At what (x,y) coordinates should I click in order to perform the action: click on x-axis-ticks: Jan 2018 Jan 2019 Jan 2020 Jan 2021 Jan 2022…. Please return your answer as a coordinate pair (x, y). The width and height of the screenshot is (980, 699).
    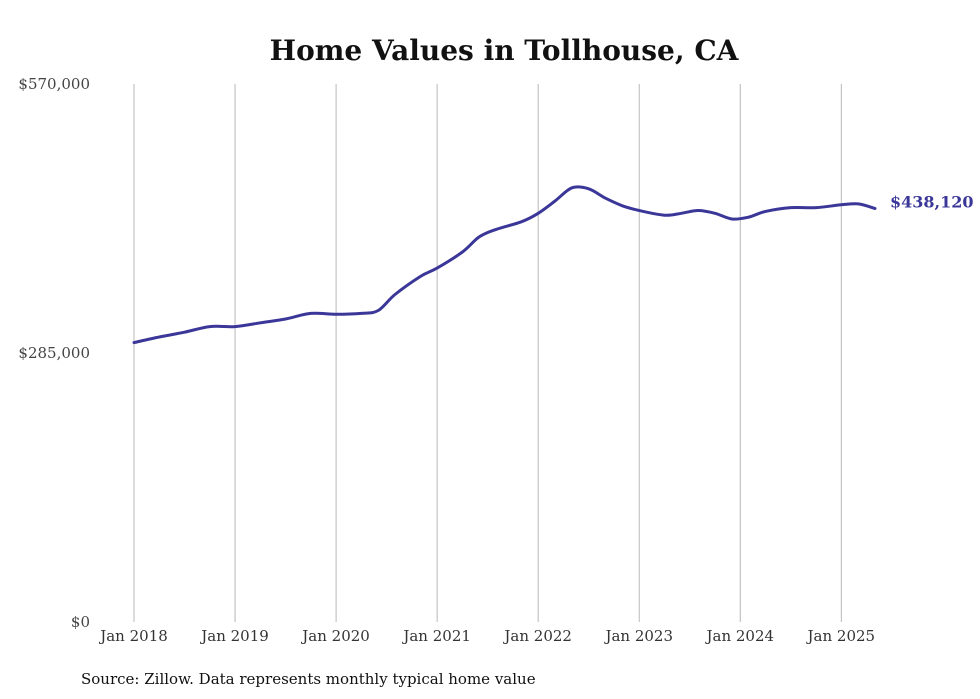
    Looking at the image, I should click on (486, 636).